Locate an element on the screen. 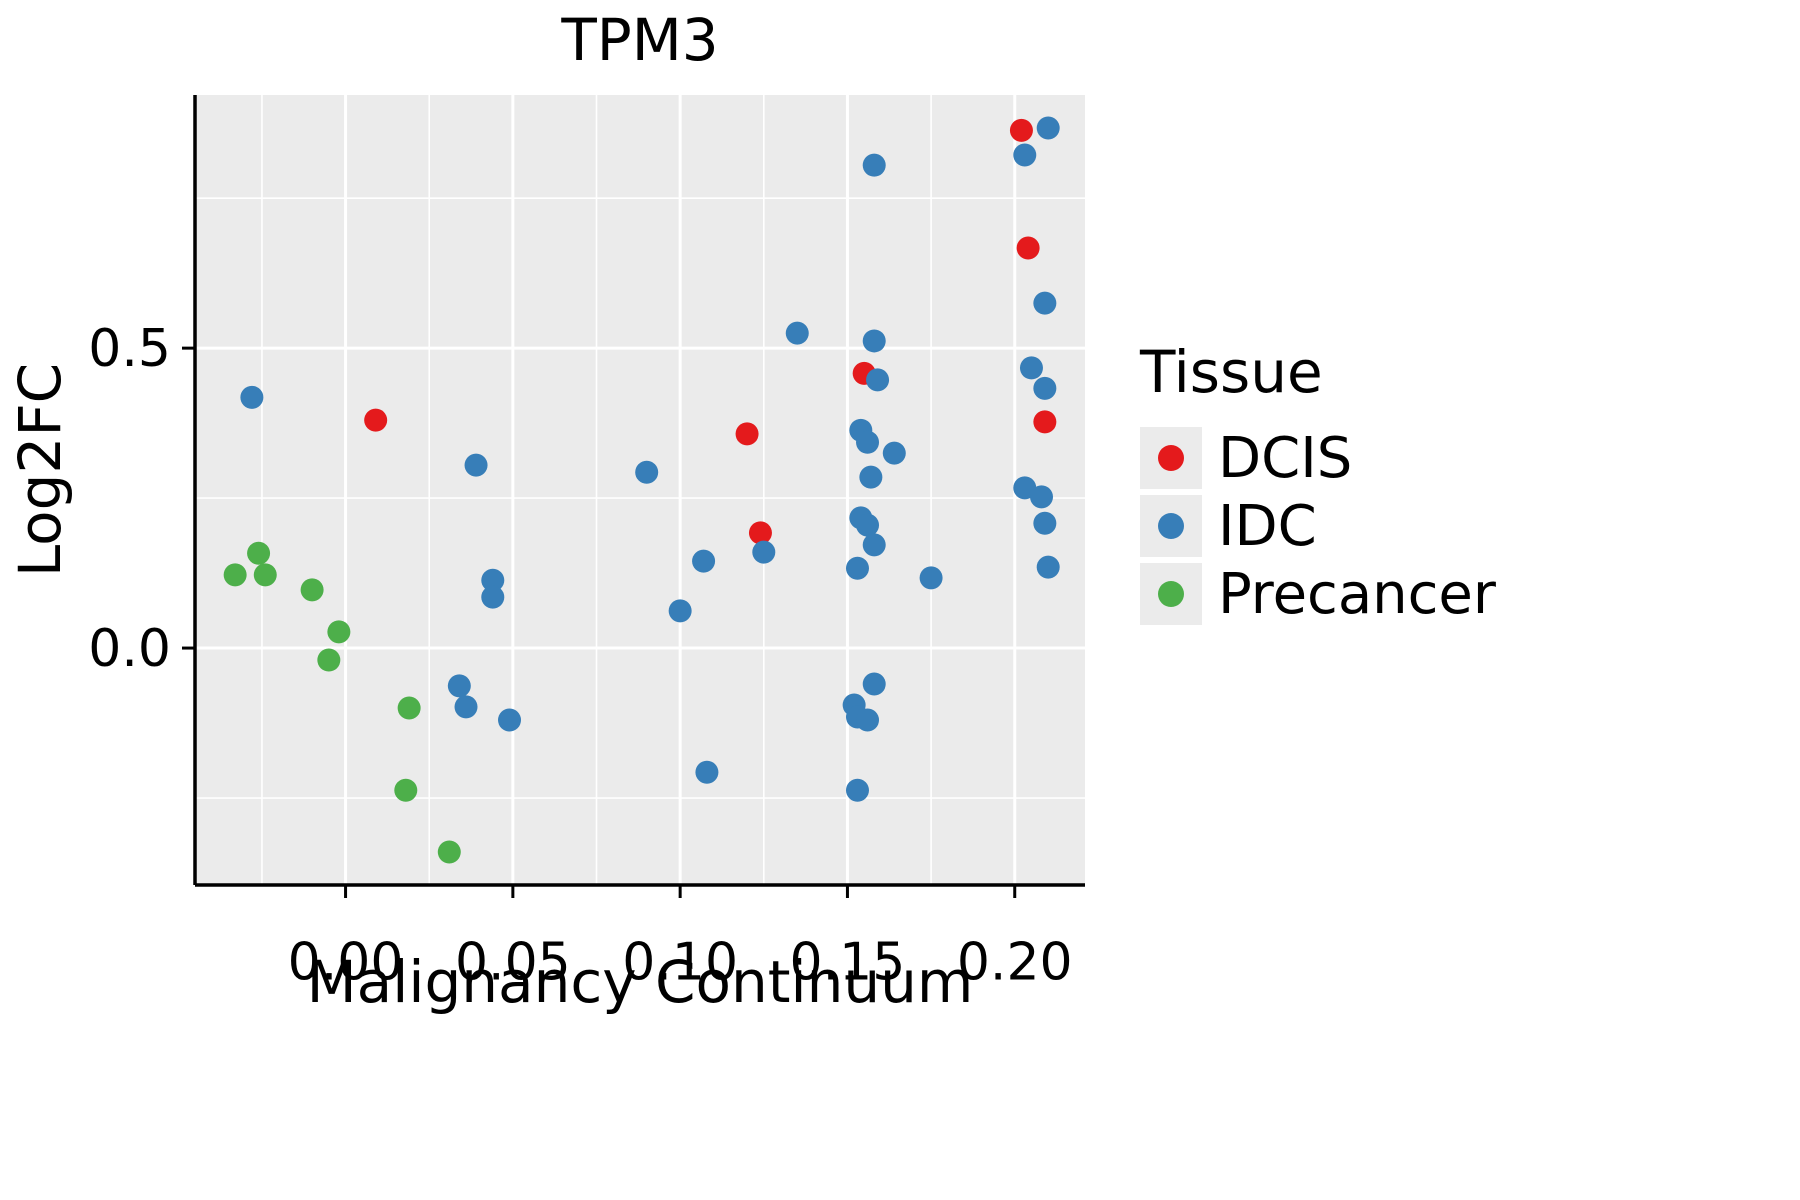  legend-item-dcis: DCIS is located at coordinates (1318, 458).